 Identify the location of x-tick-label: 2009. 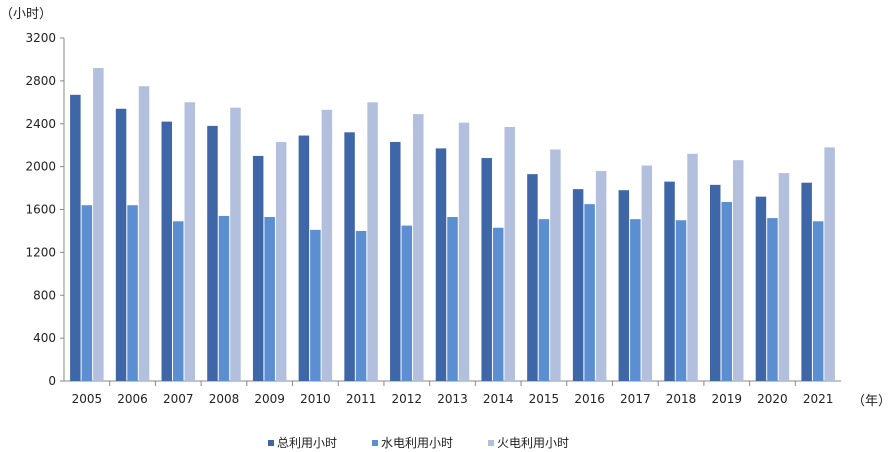
(269, 399).